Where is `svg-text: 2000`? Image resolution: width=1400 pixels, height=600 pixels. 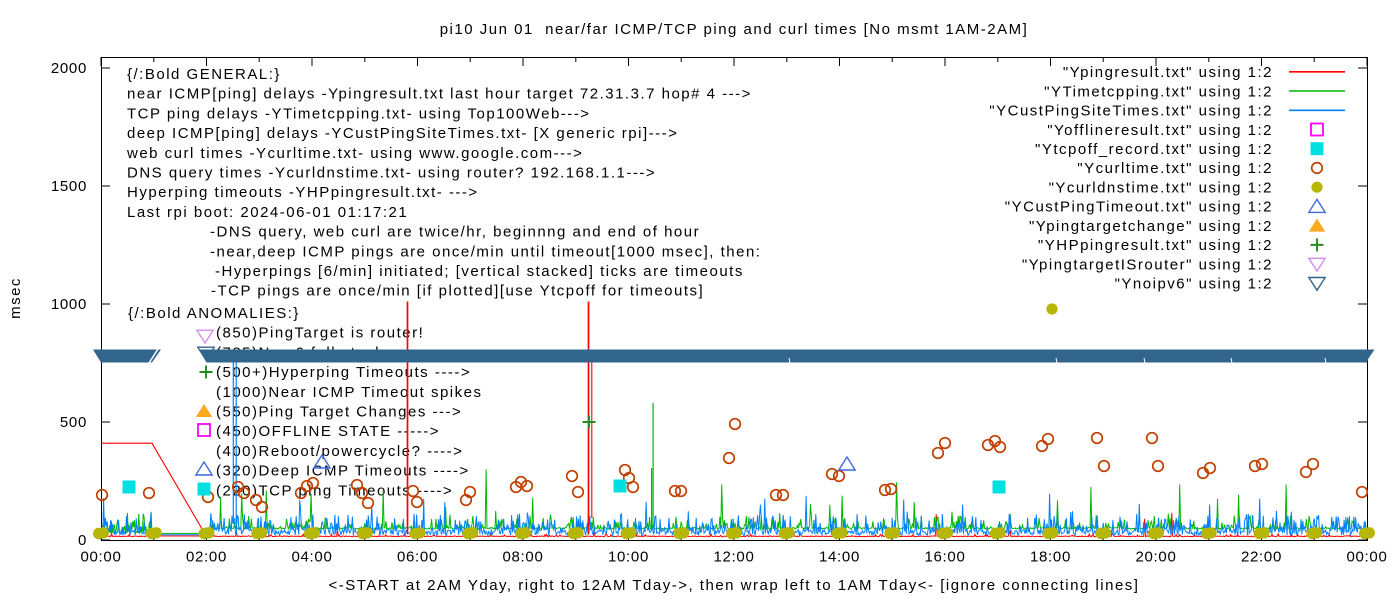
svg-text: 2000 is located at coordinates (69, 68).